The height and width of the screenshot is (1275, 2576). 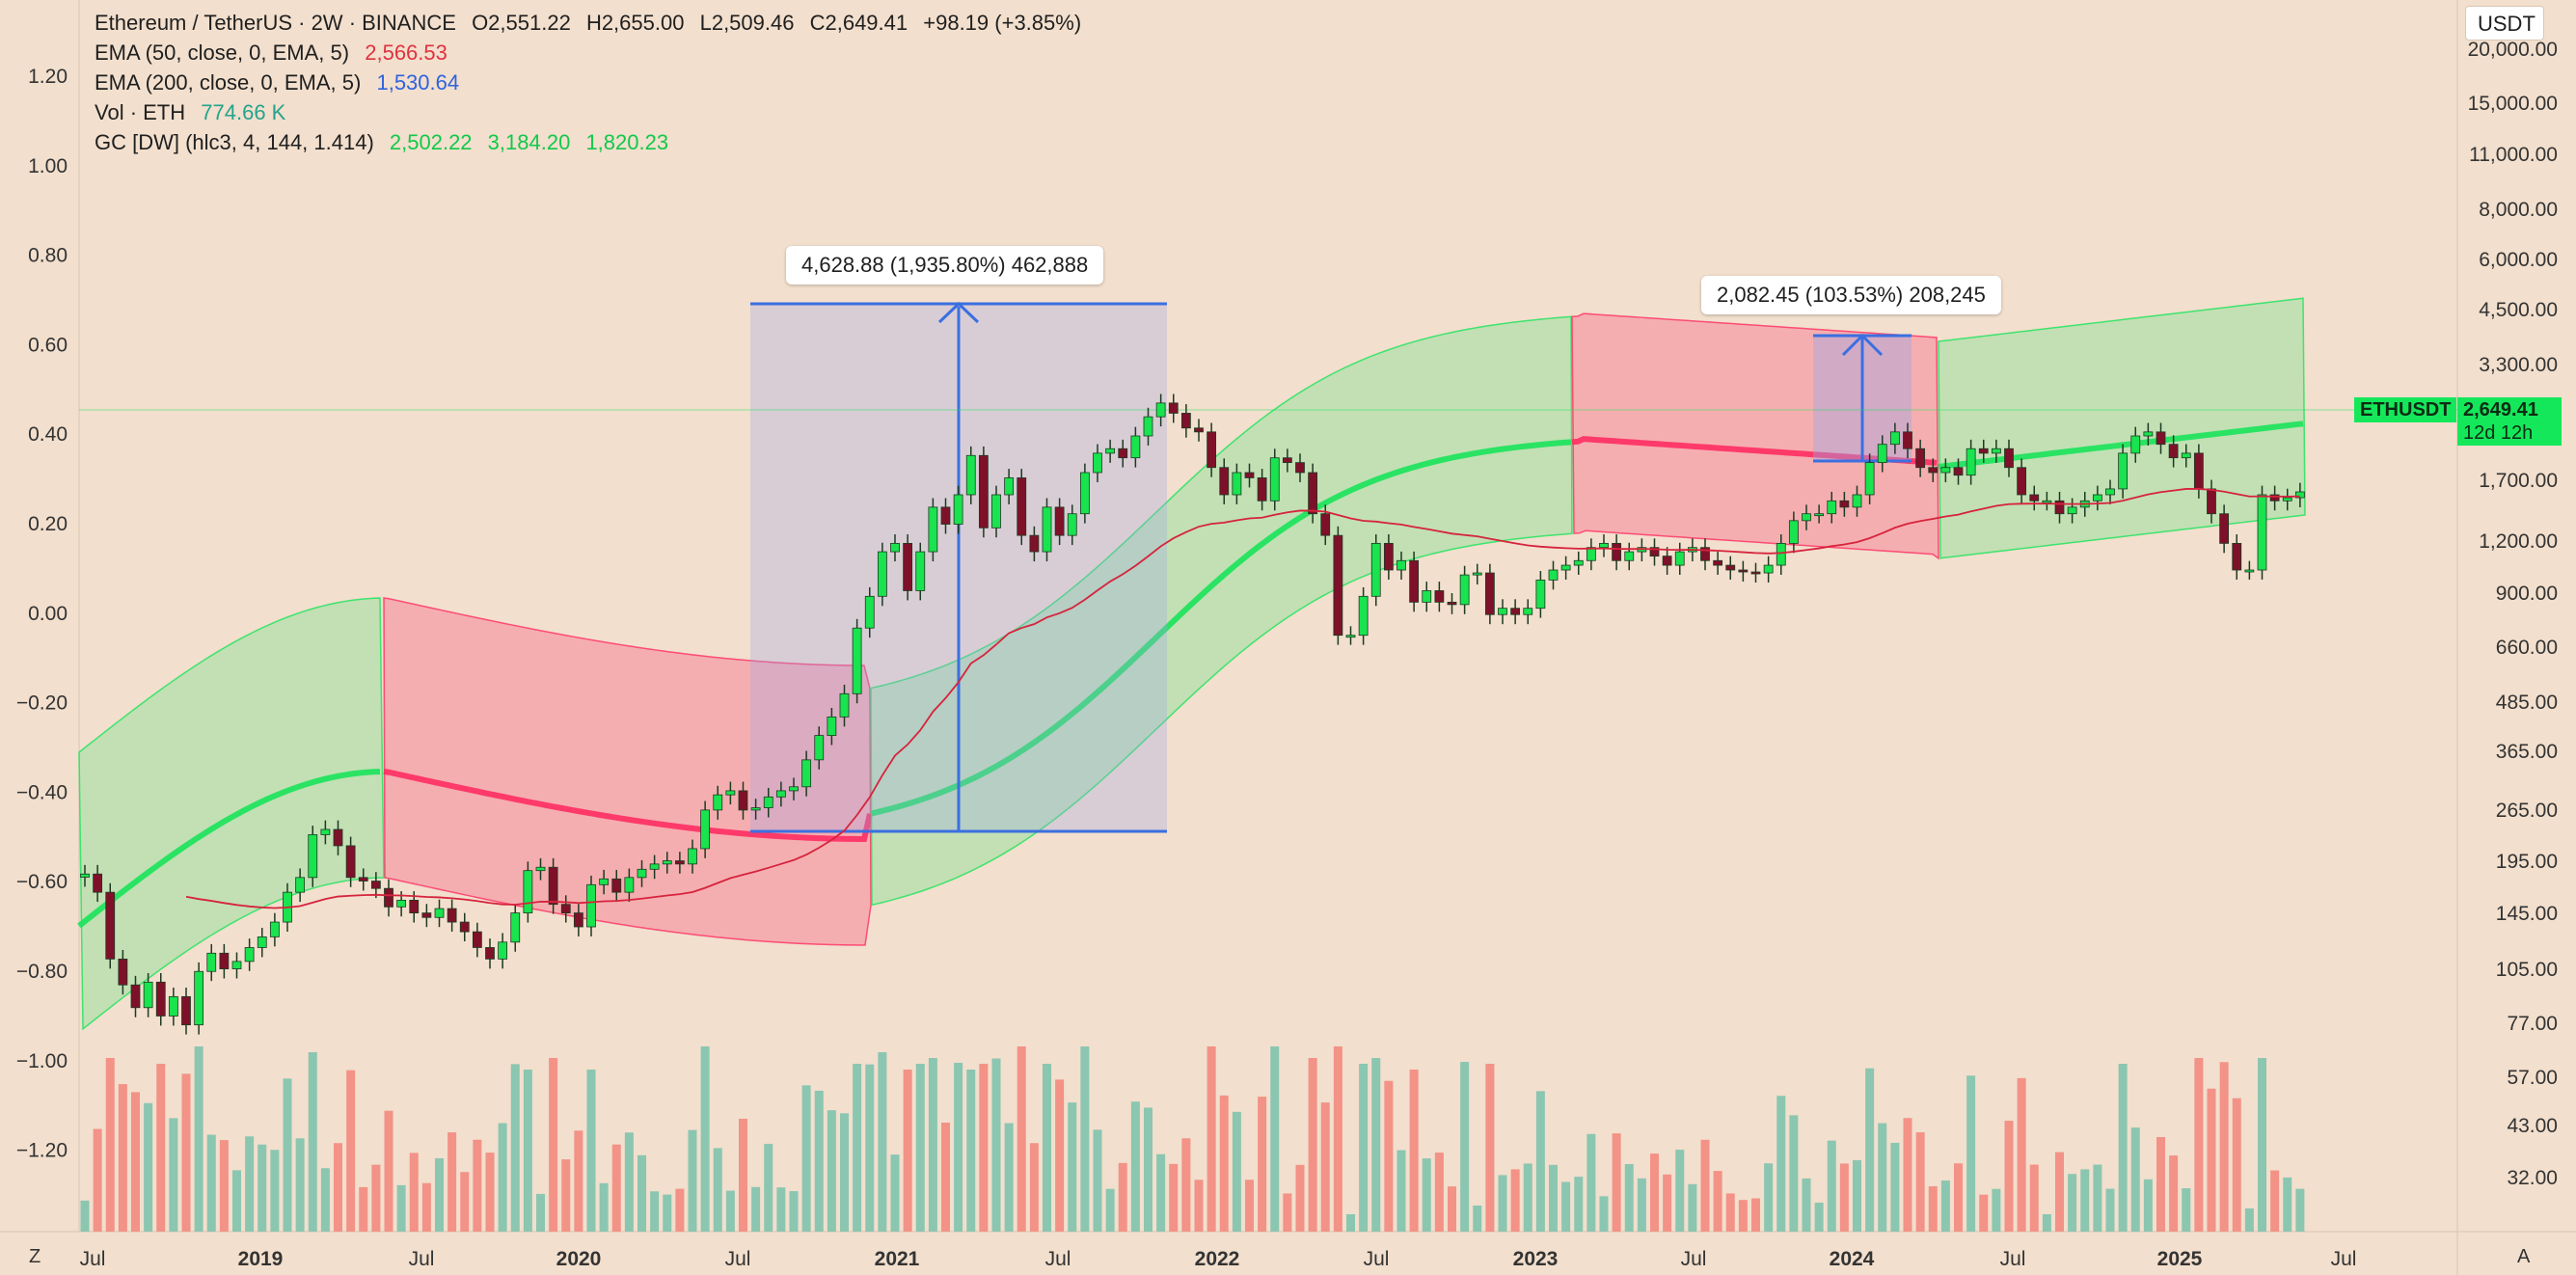 What do you see at coordinates (35, 1256) in the screenshot?
I see `log-scale-toggle: Z` at bounding box center [35, 1256].